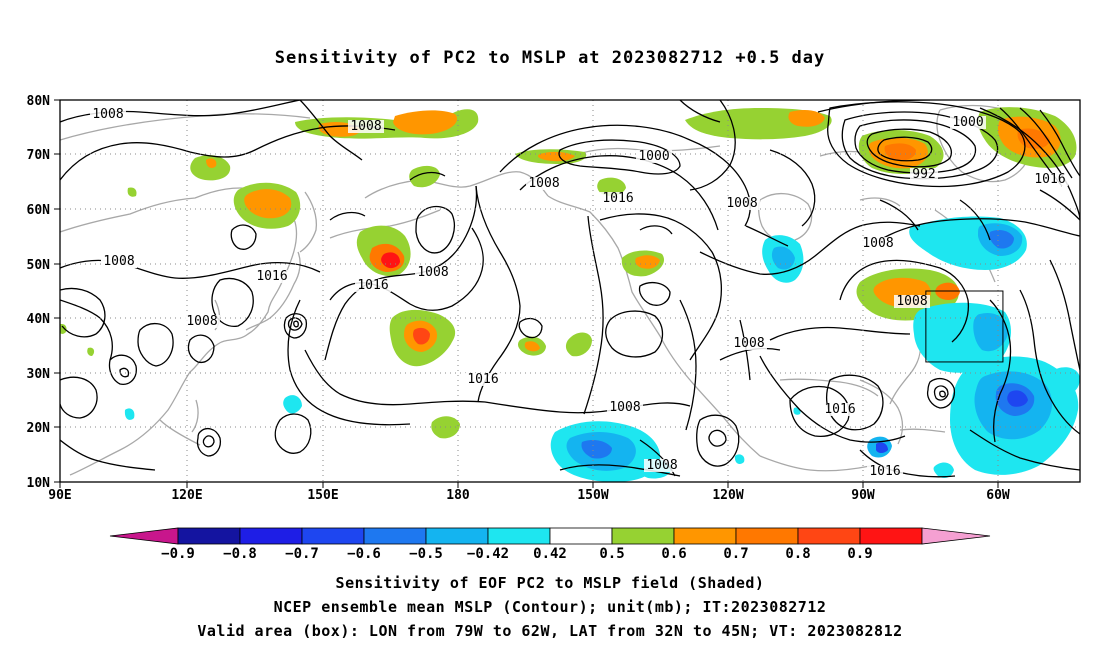 The width and height of the screenshot is (1100, 650). Describe the element at coordinates (39, 292) in the screenshot. I see `latitude-labels: 80N 70N 60N 50N 40N 30N 20N 10N` at that location.